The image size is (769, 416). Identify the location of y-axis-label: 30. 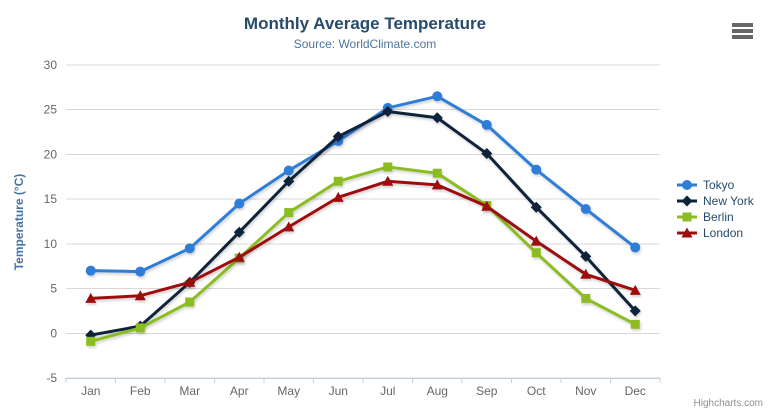
(51, 65).